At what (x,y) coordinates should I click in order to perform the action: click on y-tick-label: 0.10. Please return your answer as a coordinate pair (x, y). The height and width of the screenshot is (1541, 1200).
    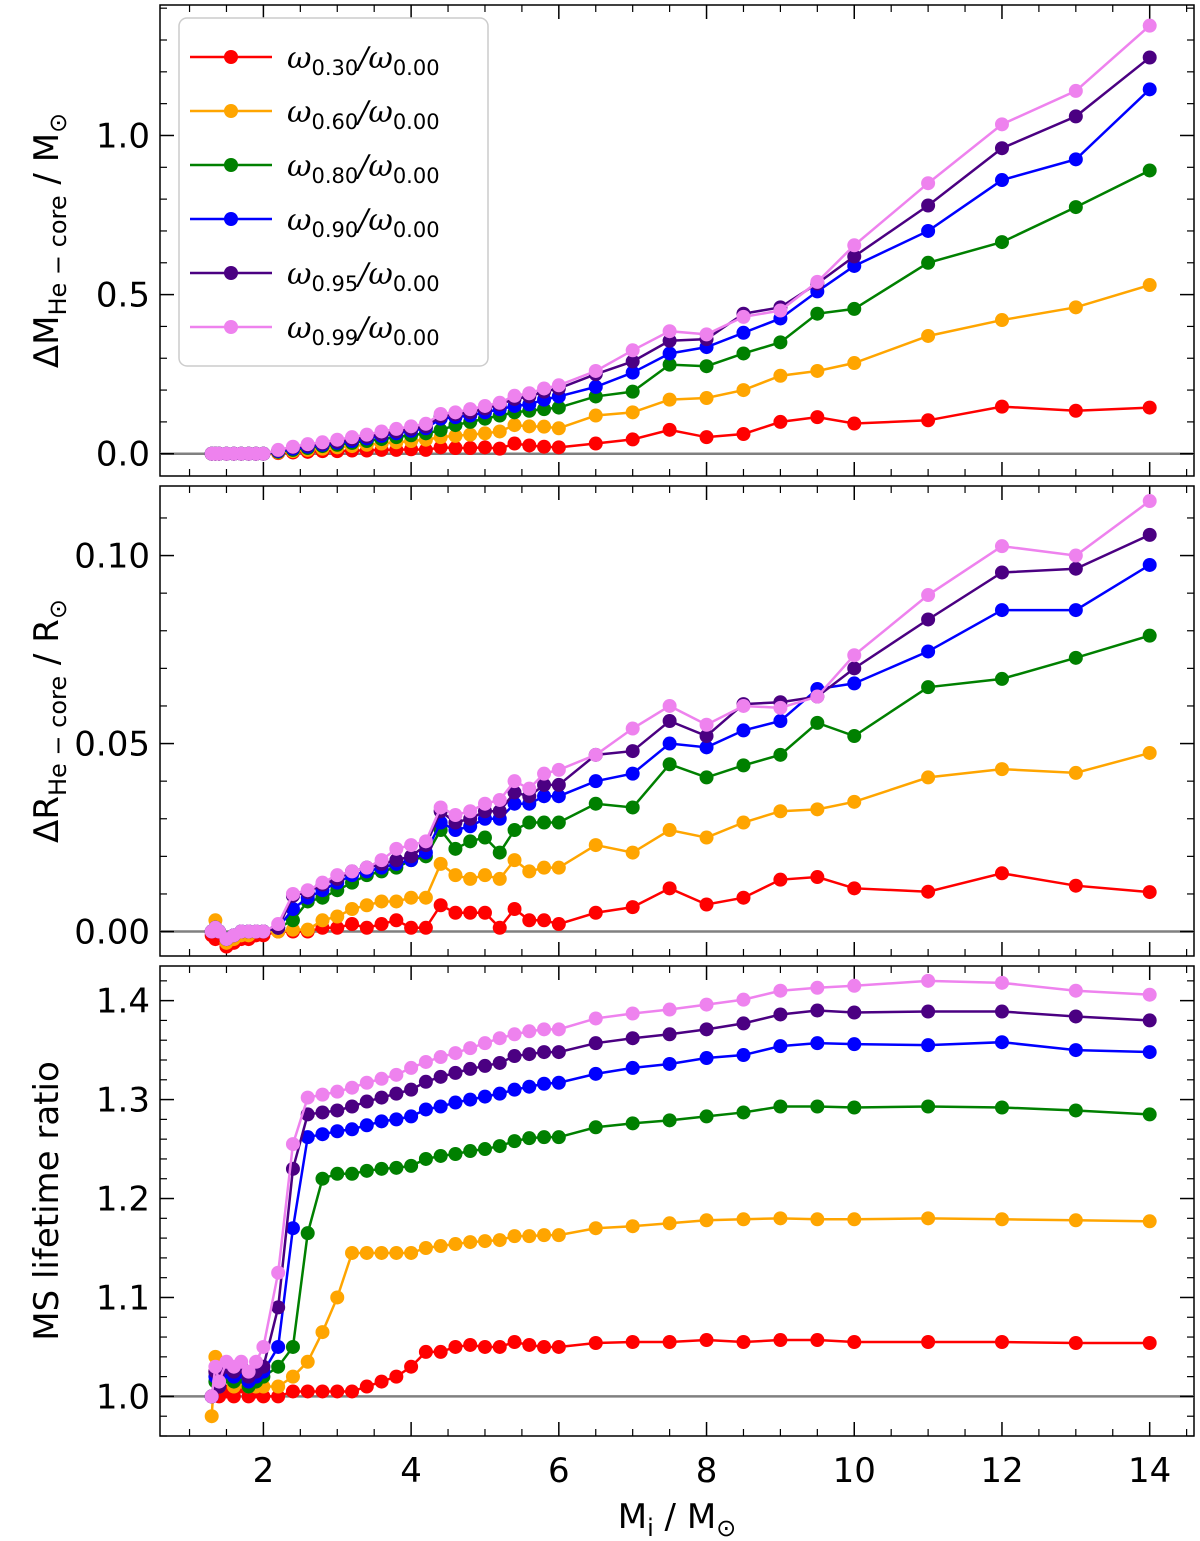
    Looking at the image, I should click on (112, 557).